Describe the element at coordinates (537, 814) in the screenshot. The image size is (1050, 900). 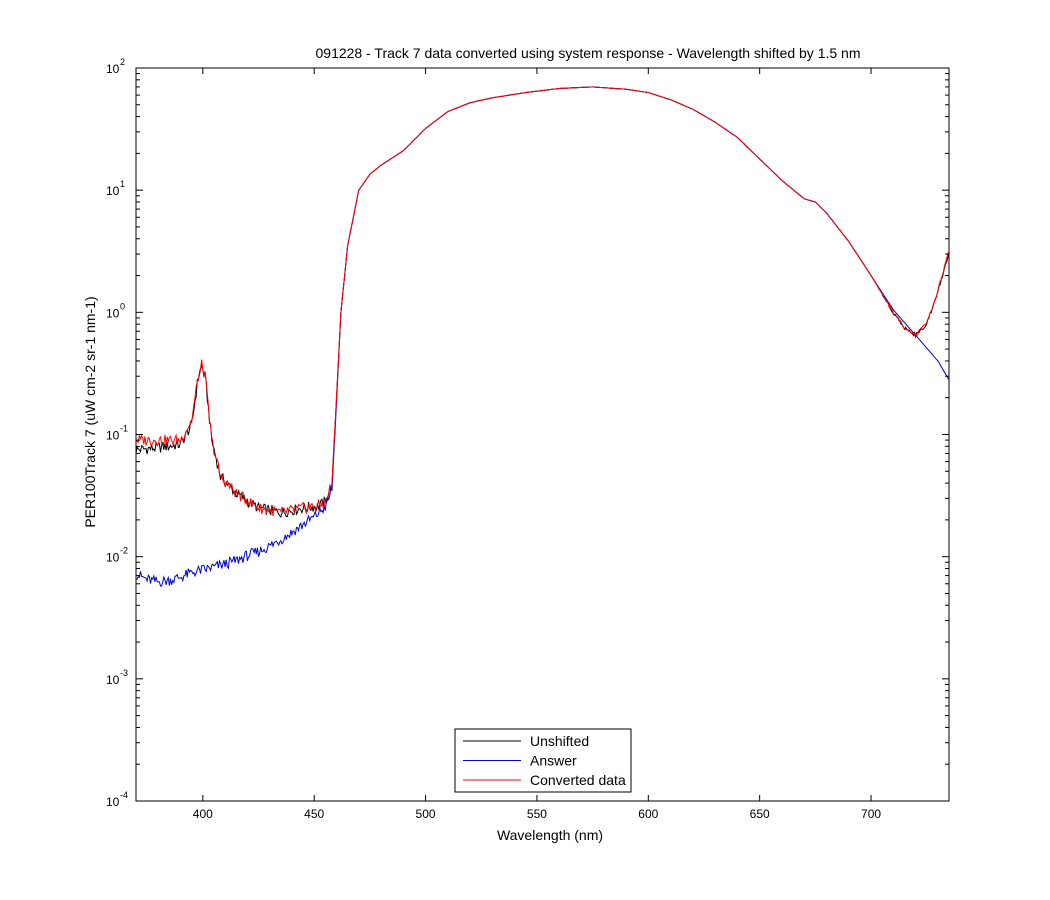
I see `x-tick-label: 550` at that location.